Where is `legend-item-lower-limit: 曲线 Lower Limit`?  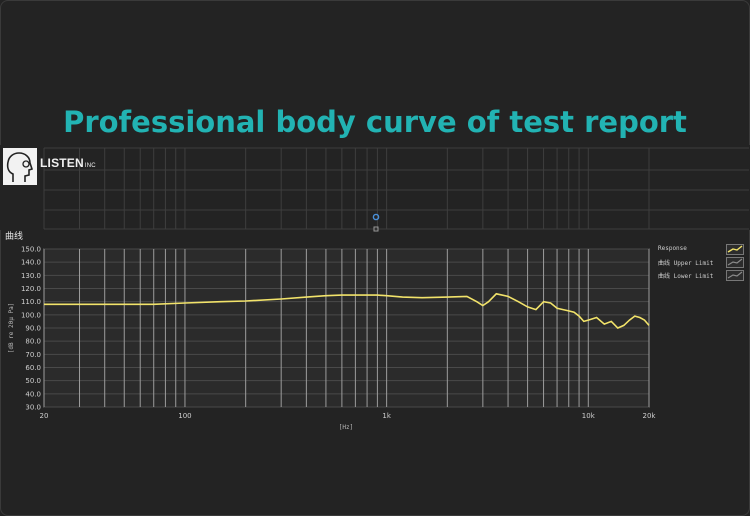 legend-item-lower-limit: 曲线 Lower Limit is located at coordinates (702, 276).